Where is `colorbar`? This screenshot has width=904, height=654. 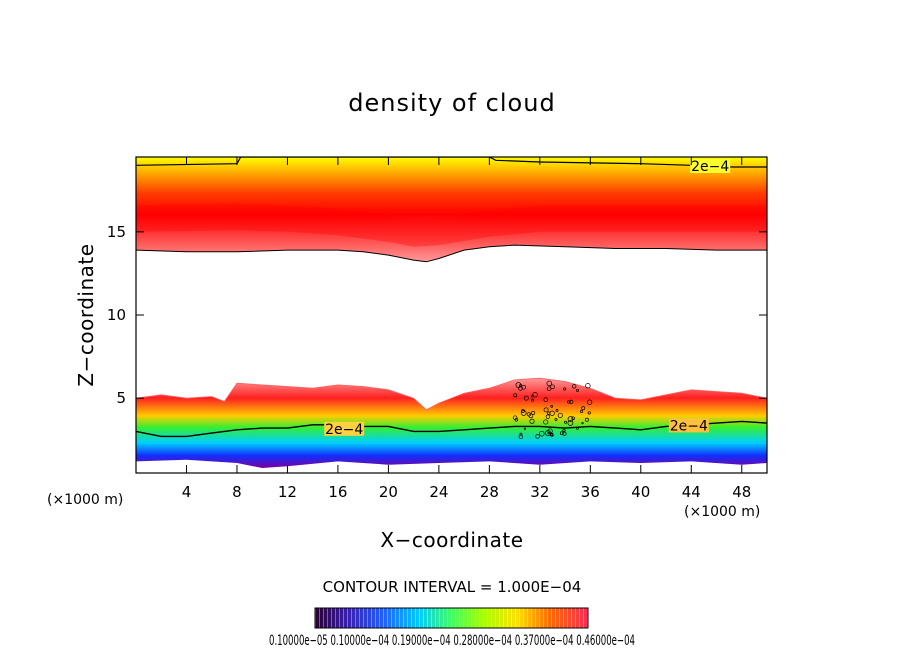 colorbar is located at coordinates (451, 618).